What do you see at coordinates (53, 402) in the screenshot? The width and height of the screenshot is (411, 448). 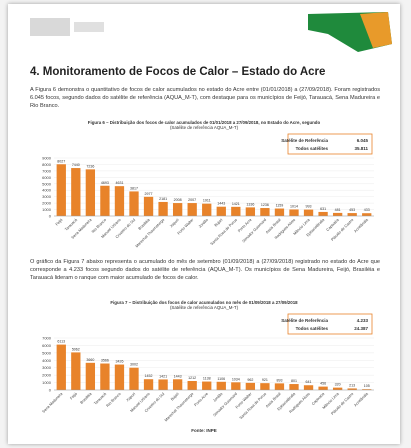 I see `x-tick-label: Sena Madureira` at bounding box center [53, 402].